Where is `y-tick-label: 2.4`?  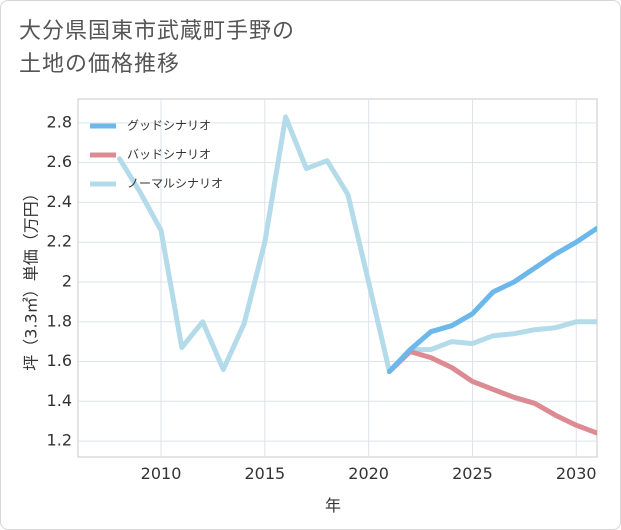 y-tick-label: 2.4 is located at coordinates (59, 201).